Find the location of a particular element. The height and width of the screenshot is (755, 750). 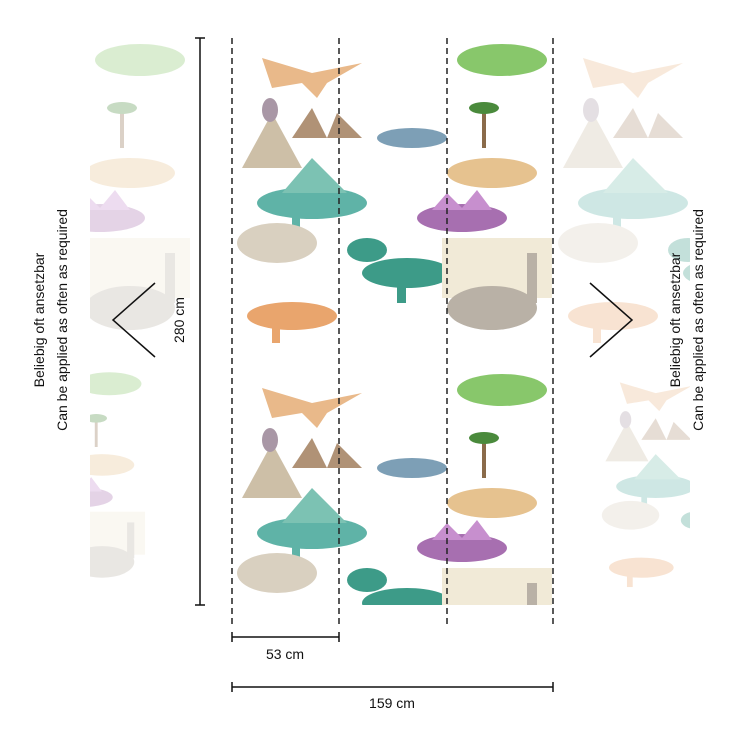

total-width-dimension: 159 cm is located at coordinates (392, 696).